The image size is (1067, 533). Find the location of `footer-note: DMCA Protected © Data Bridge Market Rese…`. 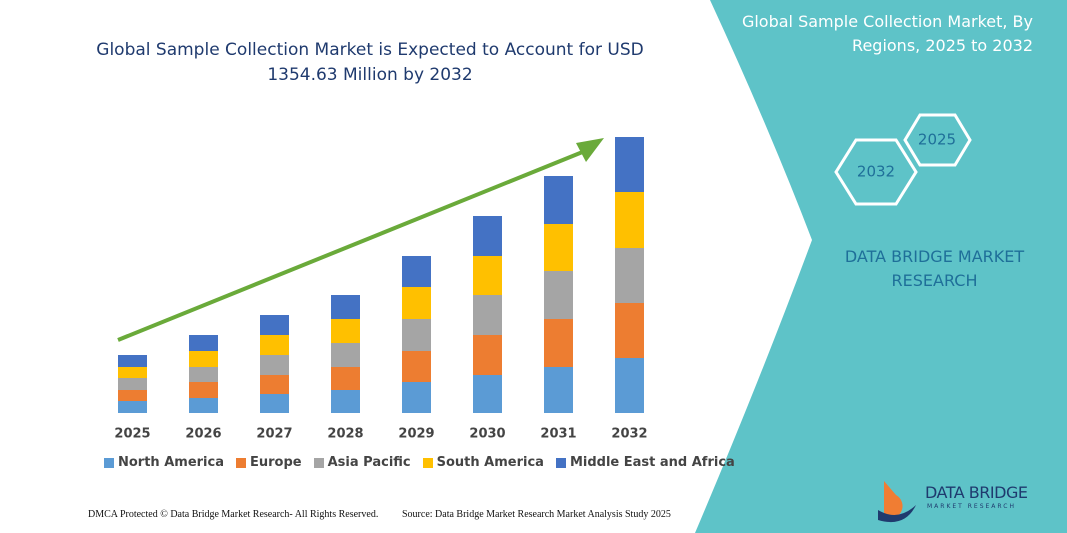

footer-note: DMCA Protected © Data Bridge Market Rese… is located at coordinates (233, 514).